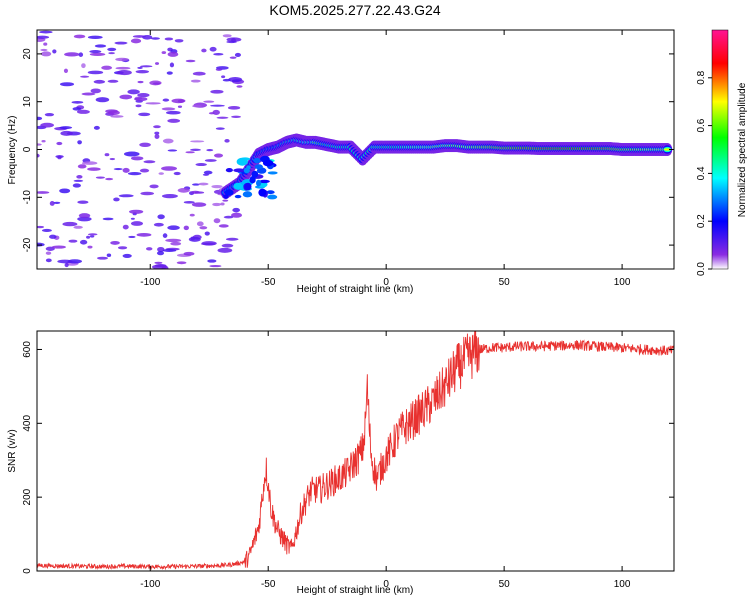 The width and height of the screenshot is (750, 600). I want to click on spectrogram-y-axis-label: Frequency (Hz), so click(12, 150).